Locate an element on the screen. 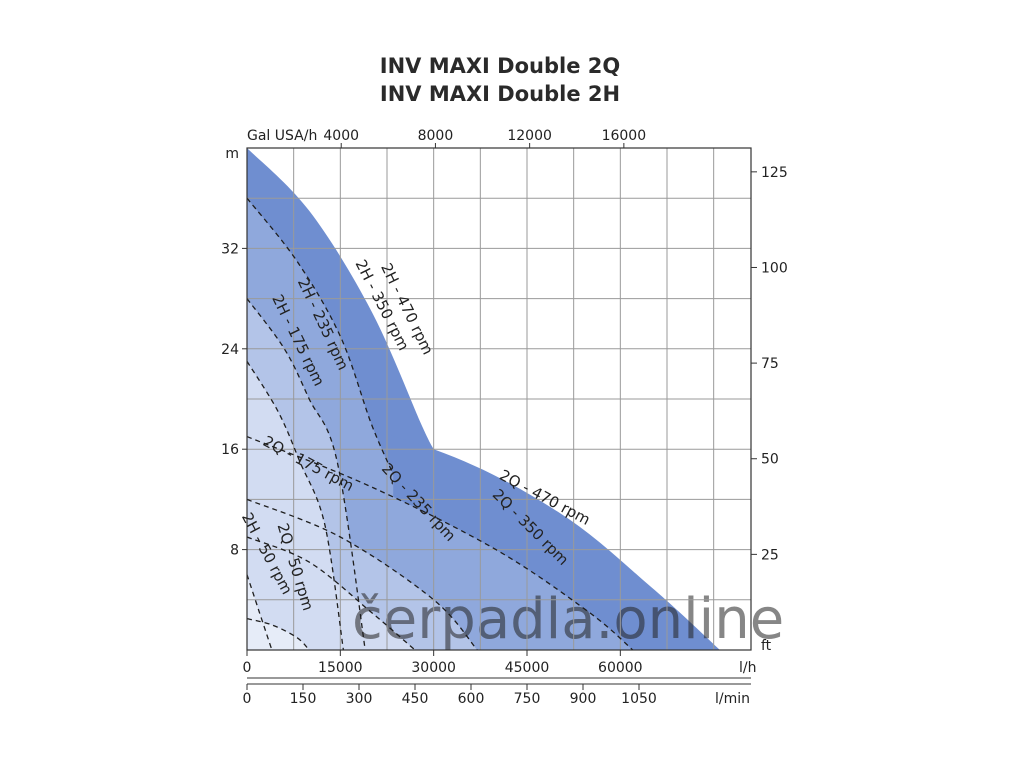 This screenshot has height=768, width=1024. tick-label-lh: 15000 is located at coordinates (340, 668).